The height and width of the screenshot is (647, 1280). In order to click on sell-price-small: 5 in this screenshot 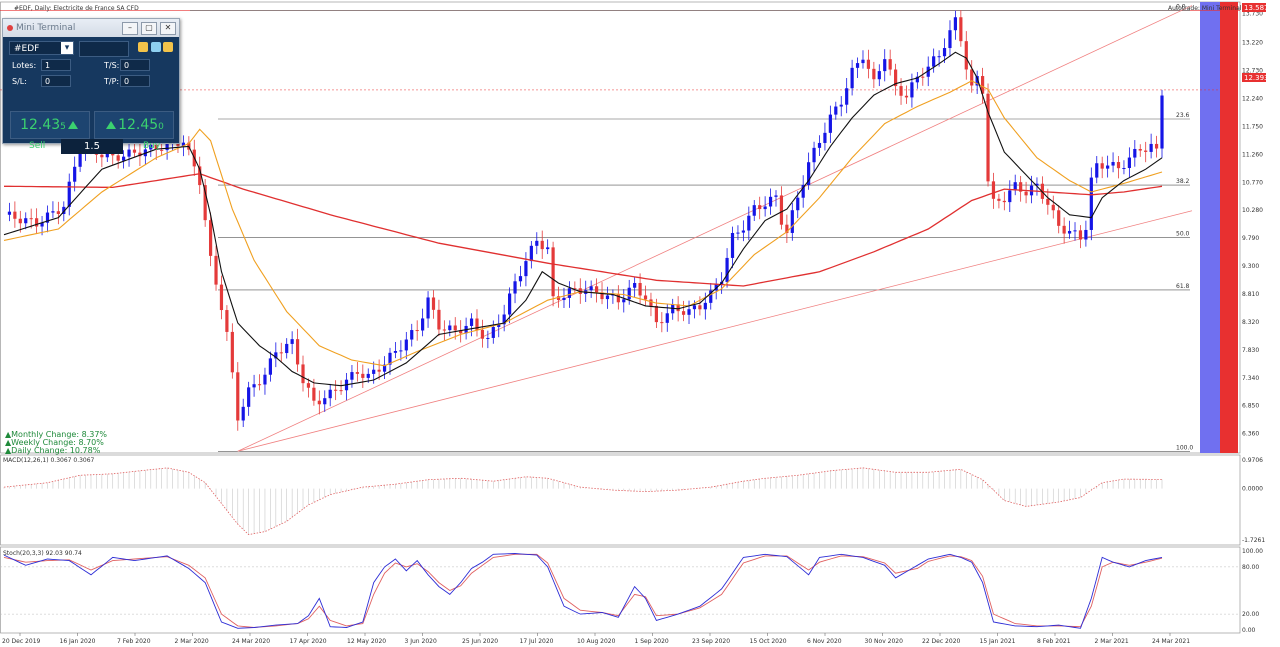, I will do `click(63, 127)`.